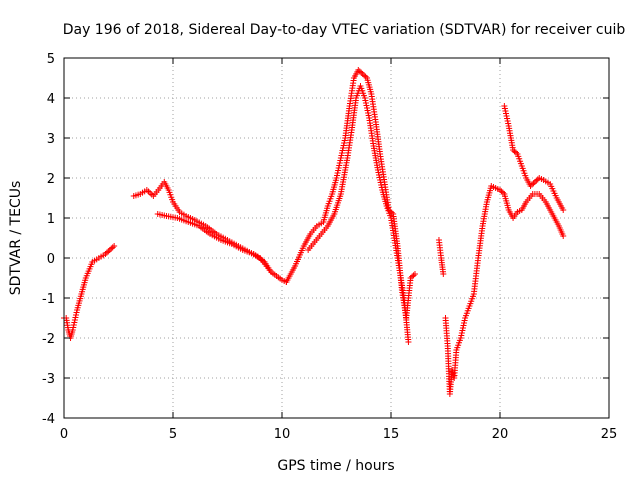 The image size is (640, 480). I want to click on y-tick-label: 0, so click(51, 259).